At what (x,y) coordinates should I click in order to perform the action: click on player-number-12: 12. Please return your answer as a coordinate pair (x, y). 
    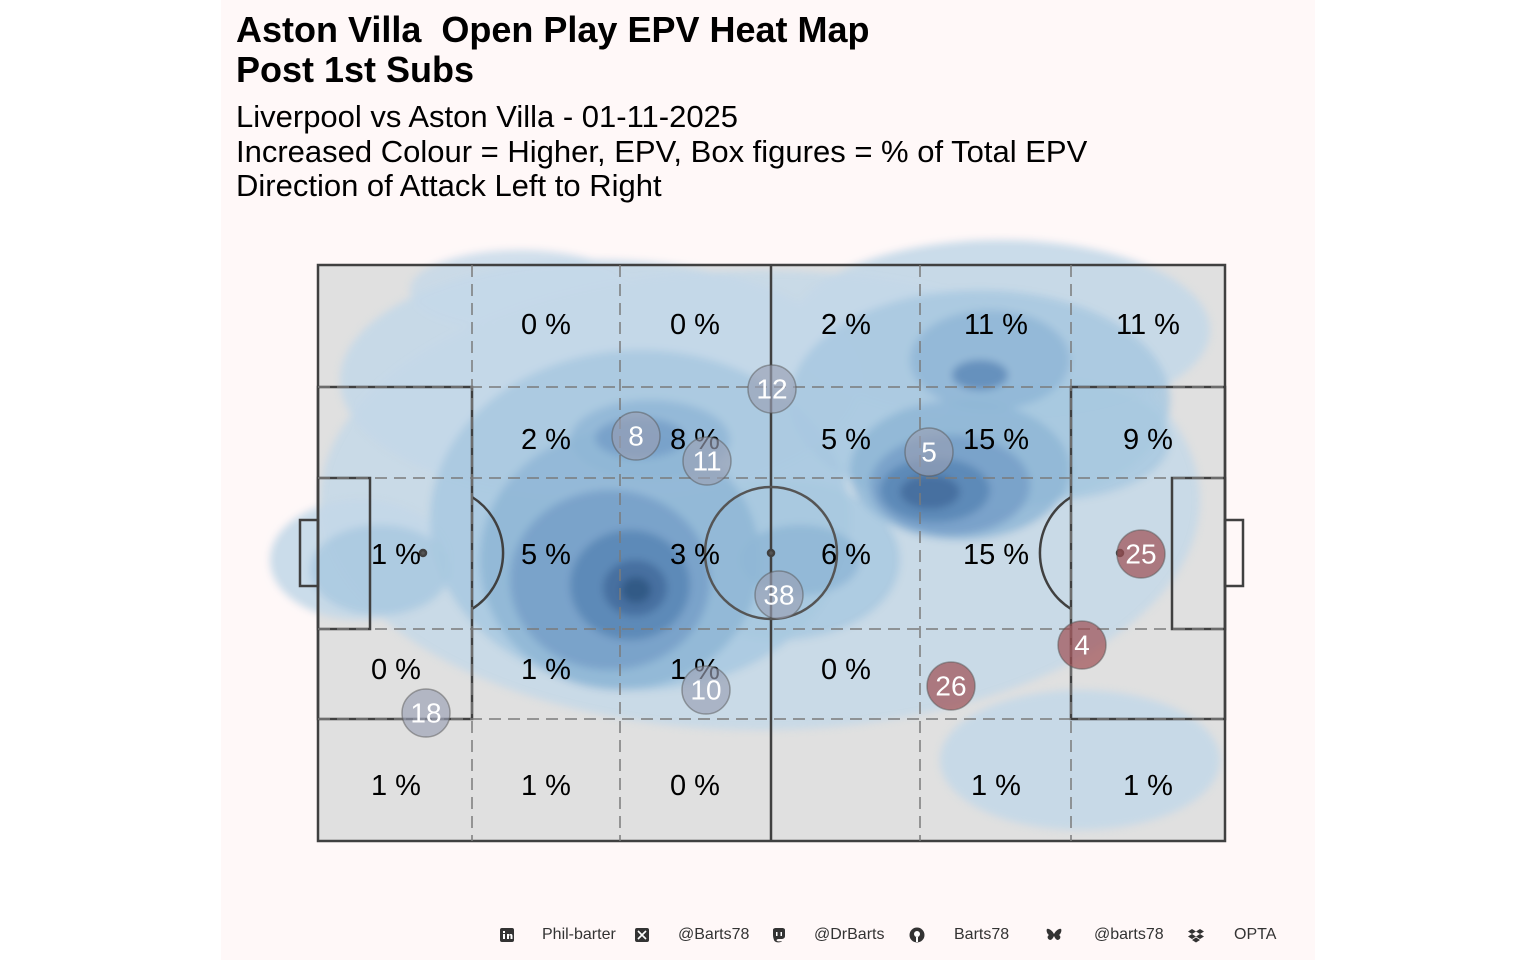
    Looking at the image, I should click on (771, 389).